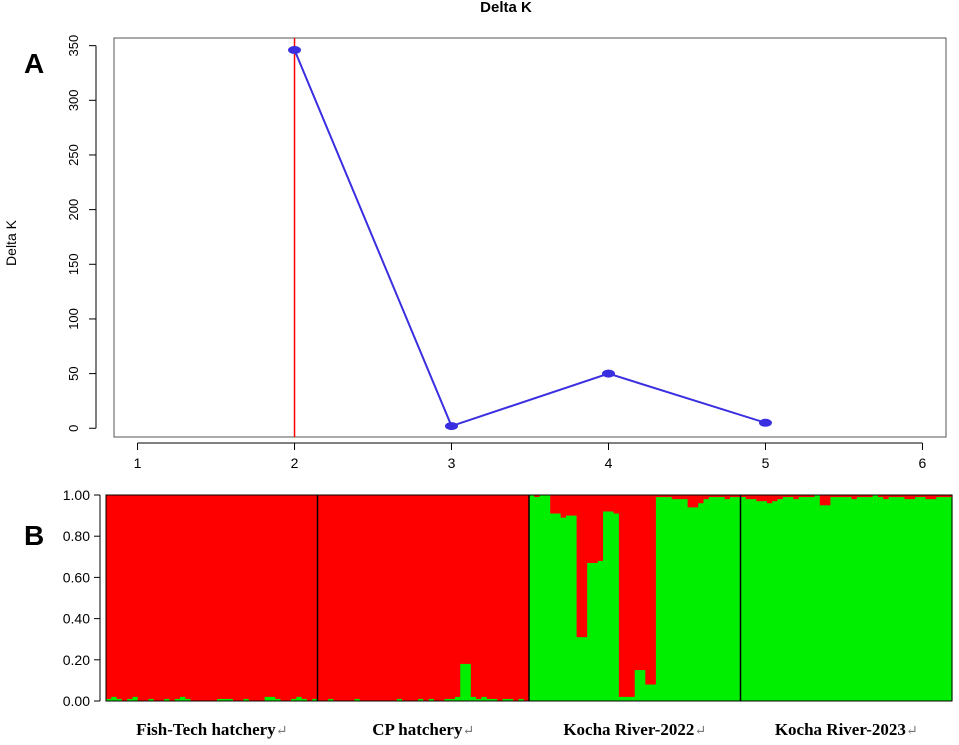  I want to click on panel-b-y-tick-label: 0.60, so click(76, 577).